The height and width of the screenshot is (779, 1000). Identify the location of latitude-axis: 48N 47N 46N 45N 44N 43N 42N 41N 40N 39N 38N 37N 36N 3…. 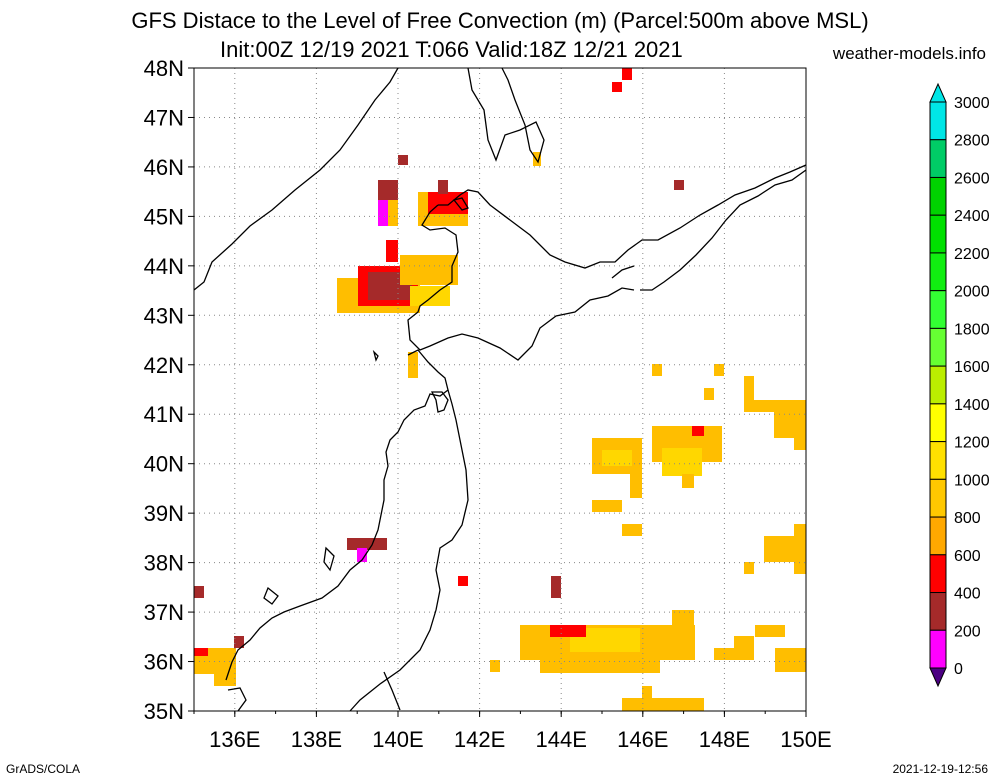
(169, 390).